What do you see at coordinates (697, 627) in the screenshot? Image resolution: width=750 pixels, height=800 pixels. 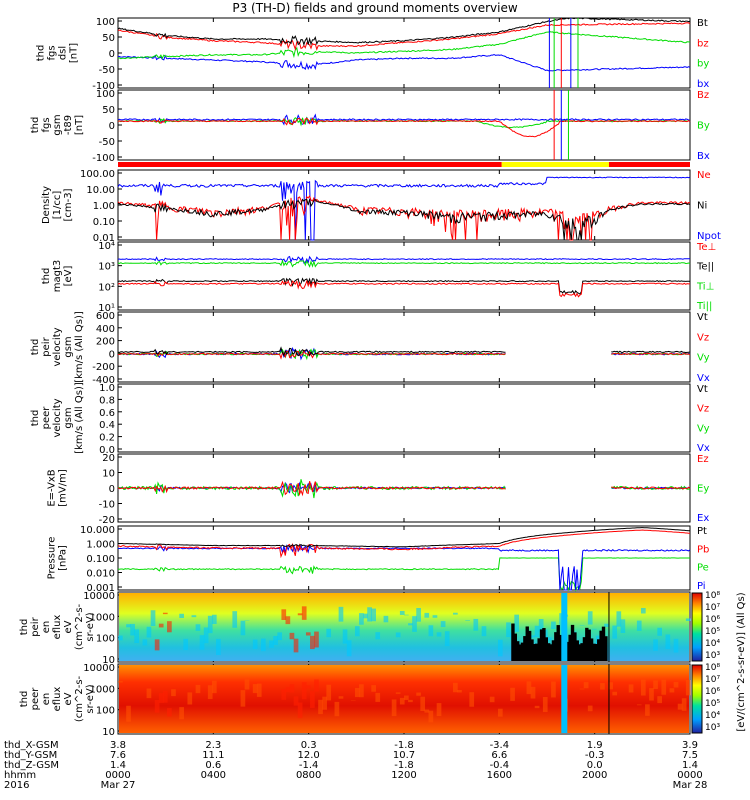 I see `colorbar` at bounding box center [697, 627].